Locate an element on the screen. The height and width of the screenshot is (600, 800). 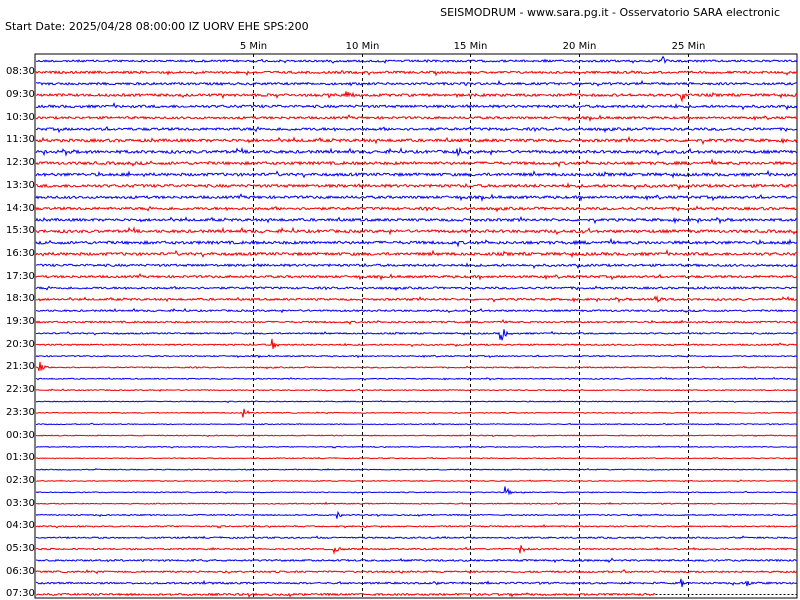
y-tick-label: 05:30 is located at coordinates (20, 549).